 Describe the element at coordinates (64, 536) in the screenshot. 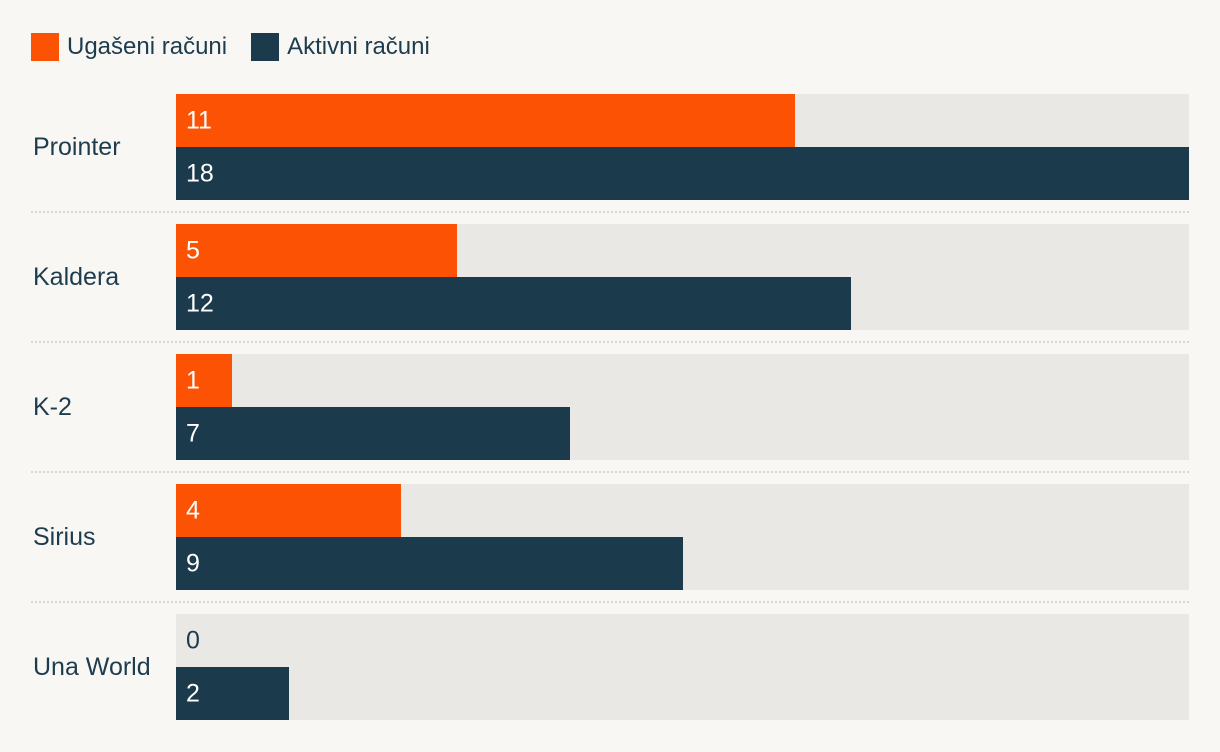

I see `category-label: Sirius` at that location.